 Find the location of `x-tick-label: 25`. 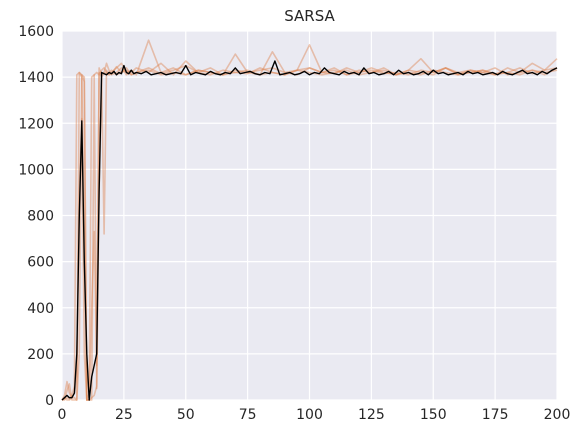

x-tick-label: 25 is located at coordinates (124, 415).